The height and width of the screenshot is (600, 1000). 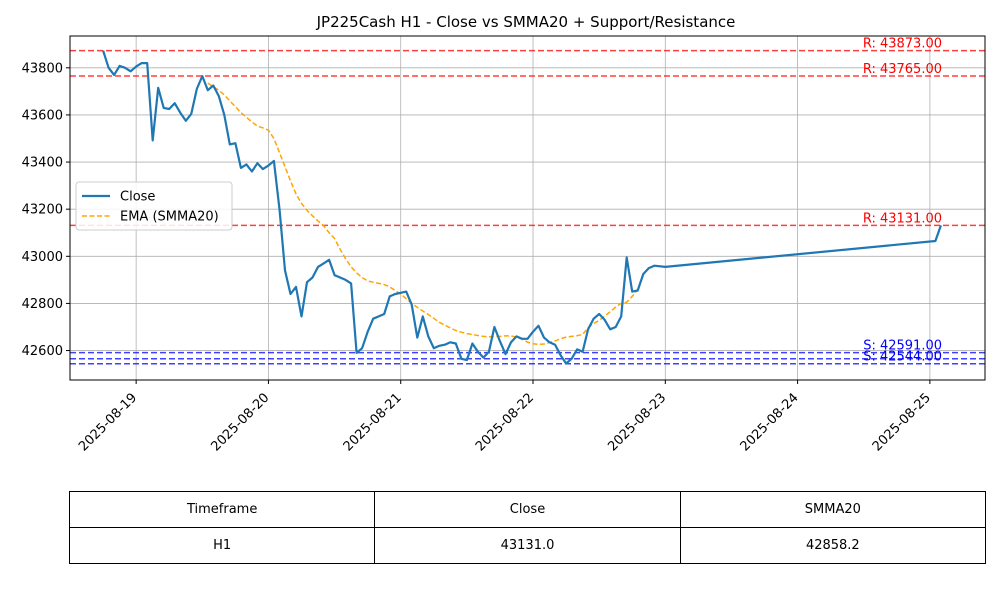 What do you see at coordinates (373, 422) in the screenshot?
I see `x-tick-label: 2025-08-21` at bounding box center [373, 422].